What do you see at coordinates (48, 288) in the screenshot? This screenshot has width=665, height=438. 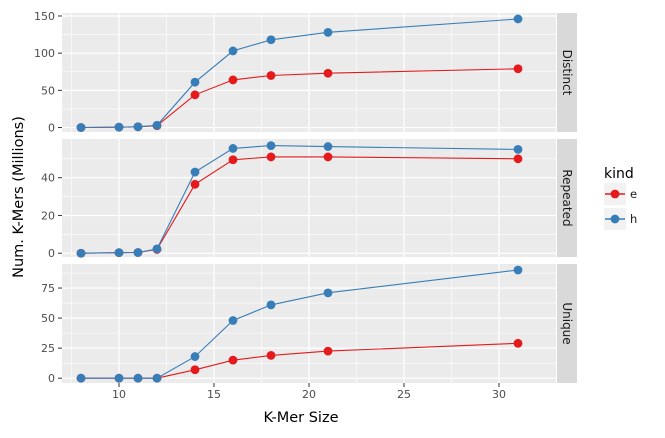 I see `y-tick-label: 75` at bounding box center [48, 288].